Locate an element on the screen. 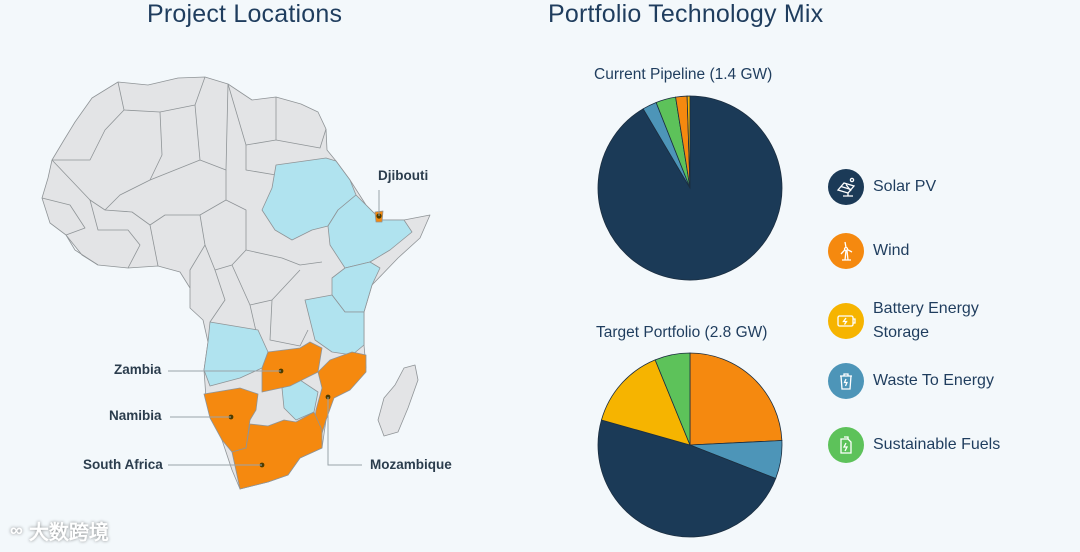 This screenshot has height=552, width=1080. pie-slice-fuels is located at coordinates (672, 399).